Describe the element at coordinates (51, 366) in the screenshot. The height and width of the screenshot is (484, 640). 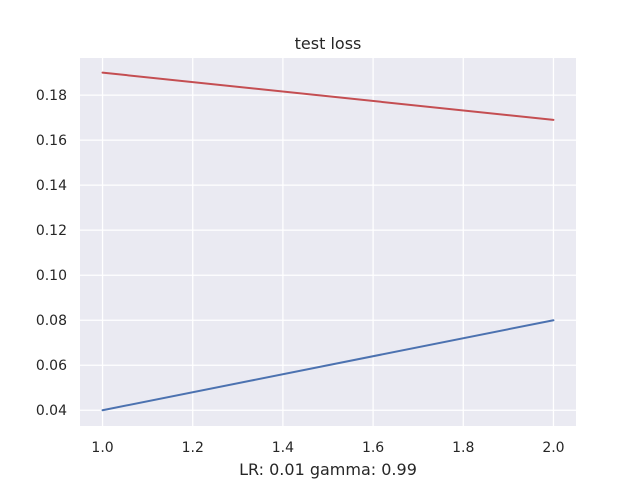
I see `y-tick-label: 0.06` at that location.